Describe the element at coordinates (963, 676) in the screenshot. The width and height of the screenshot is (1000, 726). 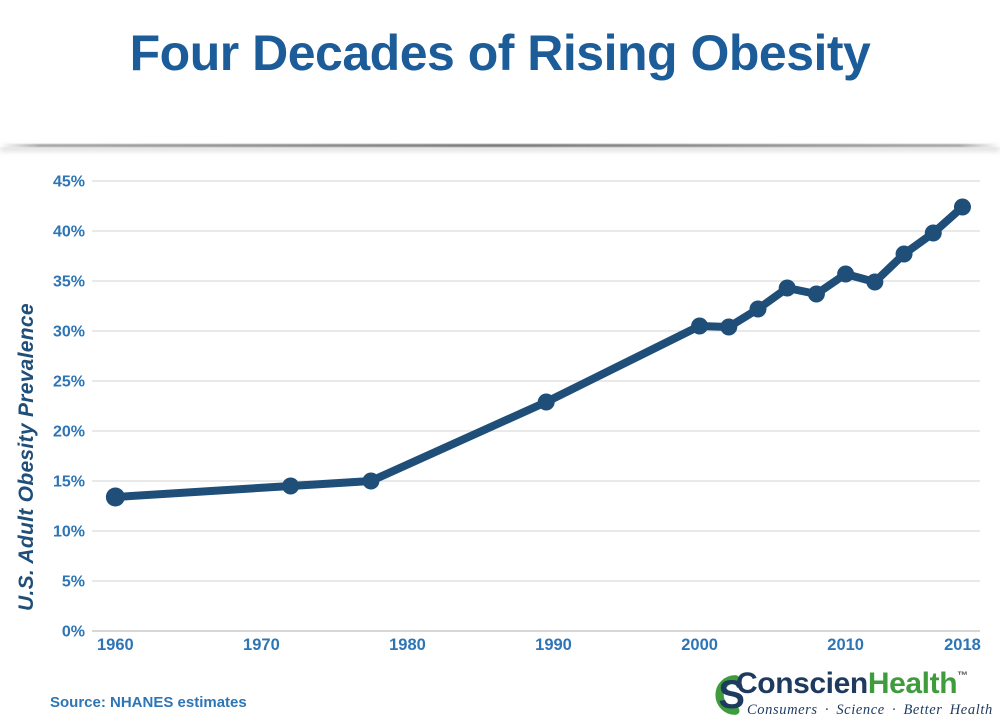
I see `trademark-symbol: ™` at that location.